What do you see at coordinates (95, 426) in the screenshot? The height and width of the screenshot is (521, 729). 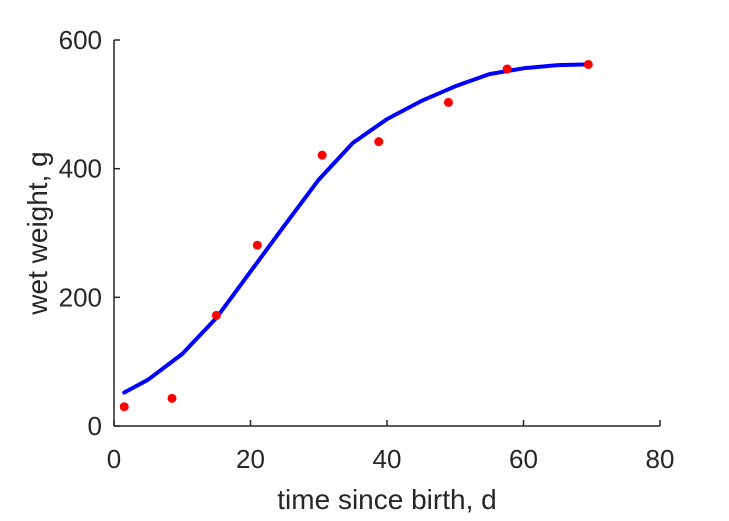 I see `y-tick-label: 0` at bounding box center [95, 426].